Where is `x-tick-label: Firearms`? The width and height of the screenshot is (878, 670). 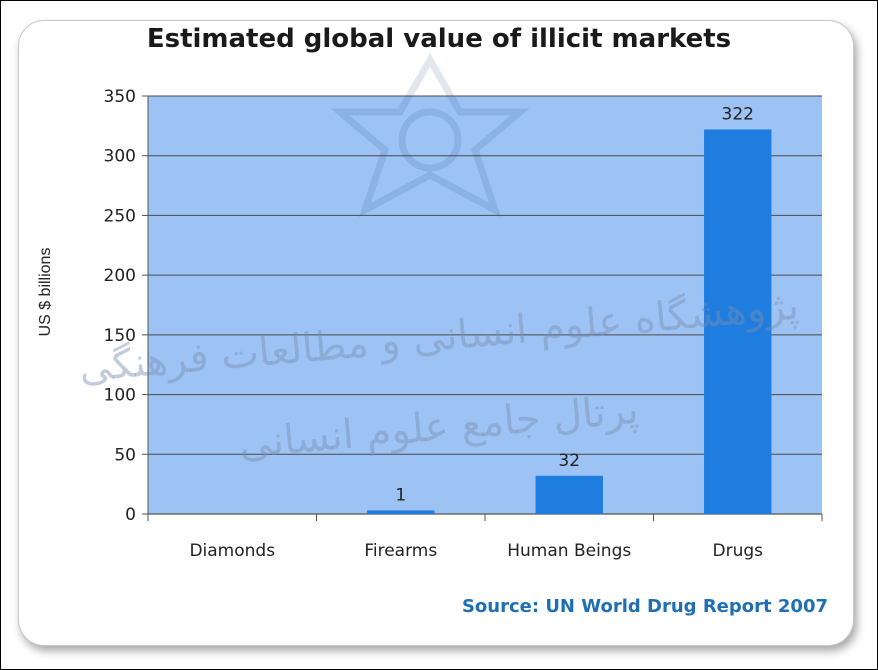 x-tick-label: Firearms is located at coordinates (400, 551).